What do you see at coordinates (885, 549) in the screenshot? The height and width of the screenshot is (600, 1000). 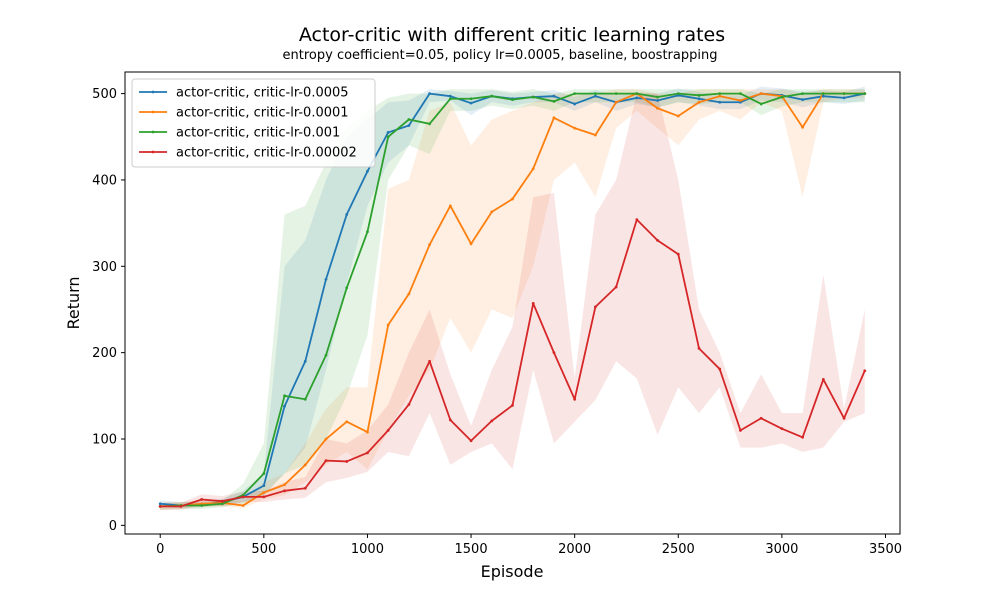 I see `x-tick-label: 3500` at bounding box center [885, 549].